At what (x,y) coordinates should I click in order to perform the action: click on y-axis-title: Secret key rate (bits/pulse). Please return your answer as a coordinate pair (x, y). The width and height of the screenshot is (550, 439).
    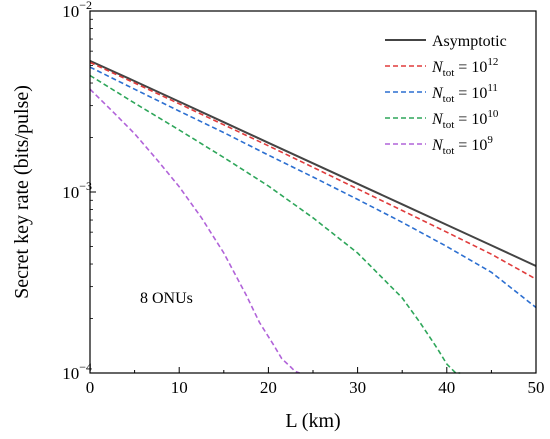
    Looking at the image, I should click on (22, 192).